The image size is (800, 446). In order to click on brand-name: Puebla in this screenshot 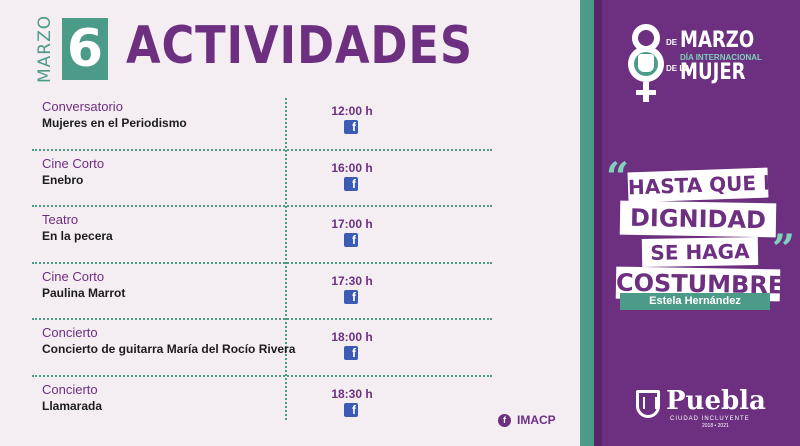, I will do `click(716, 401)`.